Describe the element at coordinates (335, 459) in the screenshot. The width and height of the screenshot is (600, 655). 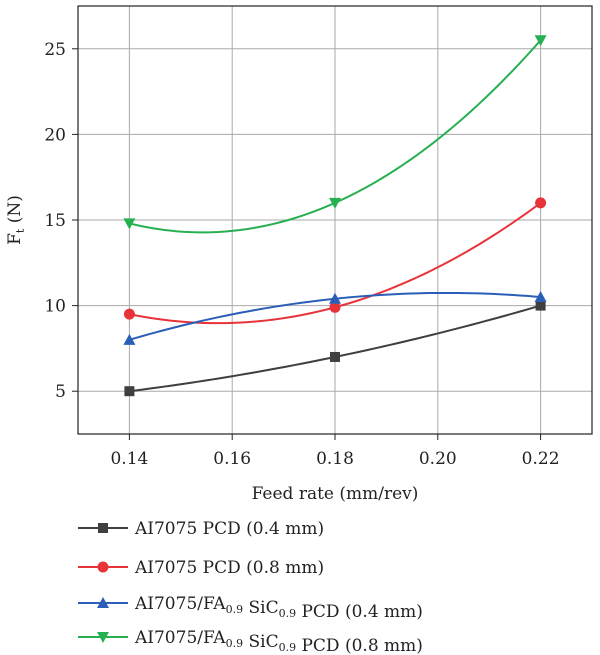
I see `x-tick-label: 0.18` at that location.